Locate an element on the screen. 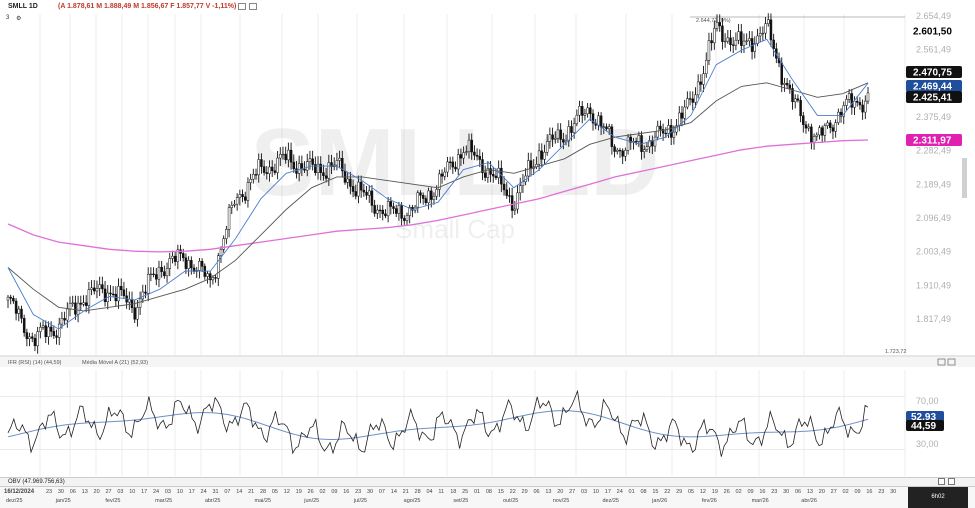 The width and height of the screenshot is (975, 508). obv-close-icon is located at coordinates (951, 481).